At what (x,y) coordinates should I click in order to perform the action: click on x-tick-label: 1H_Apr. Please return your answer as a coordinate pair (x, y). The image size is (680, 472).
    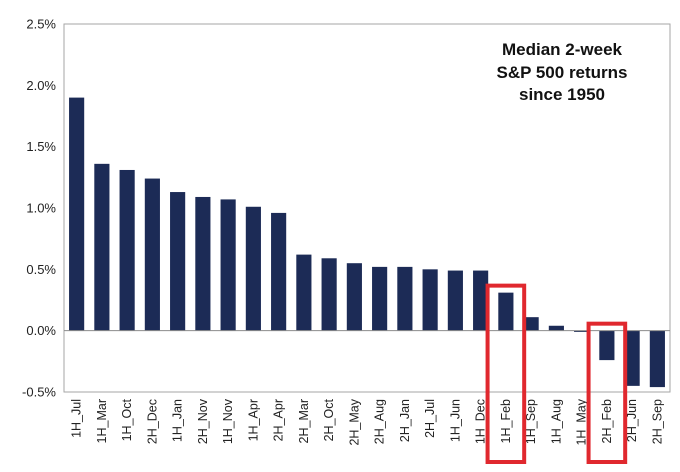
    Looking at the image, I should click on (253, 420).